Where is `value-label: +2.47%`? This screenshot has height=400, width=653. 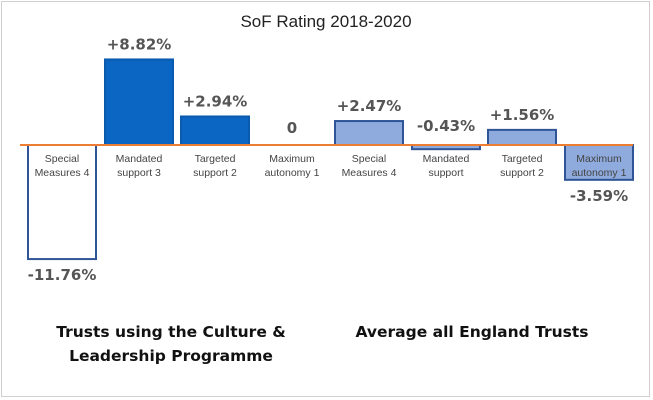 value-label: +2.47% is located at coordinates (369, 106).